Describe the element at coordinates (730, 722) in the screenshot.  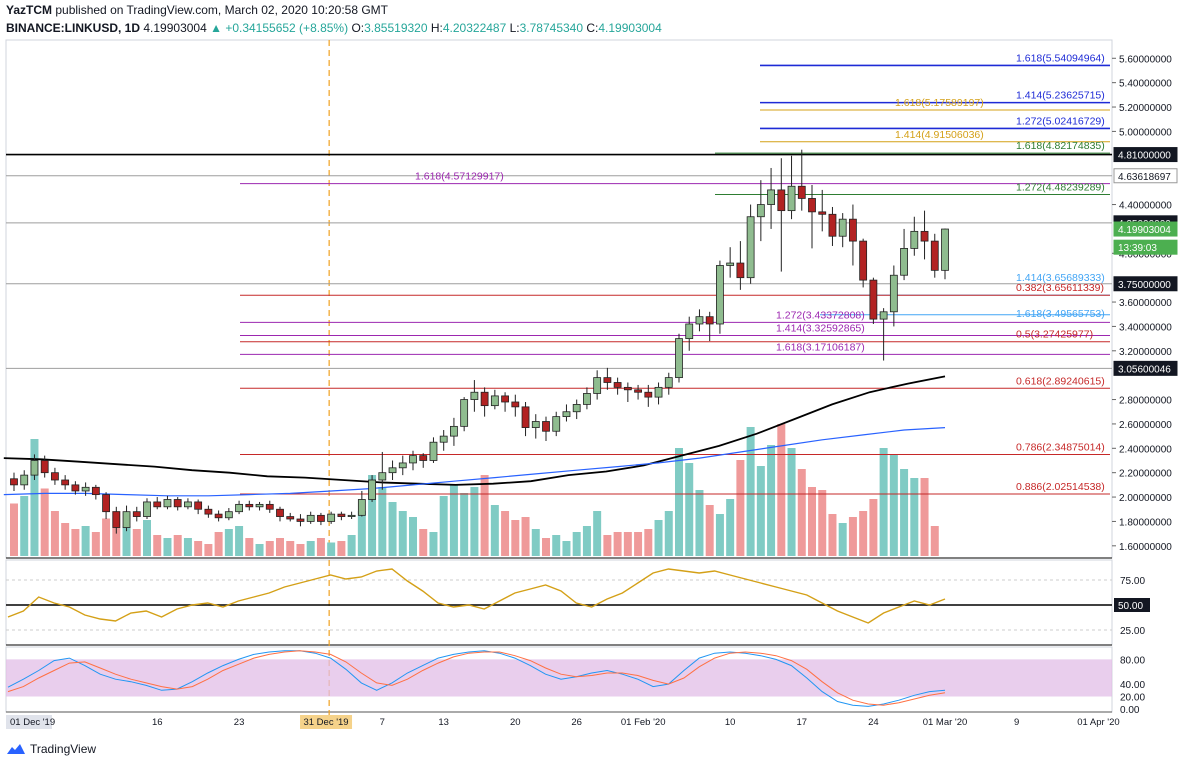
I see `time-tick-label: 10` at that location.